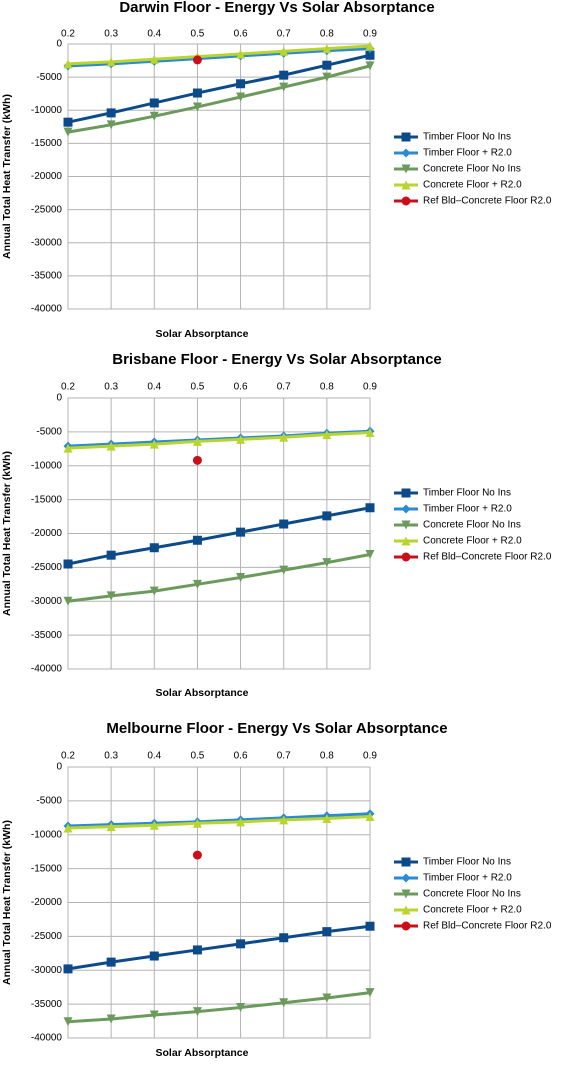 This screenshot has height=1065, width=565. Describe the element at coordinates (47, 242) in the screenshot. I see `y-tick-label: -30000` at that location.